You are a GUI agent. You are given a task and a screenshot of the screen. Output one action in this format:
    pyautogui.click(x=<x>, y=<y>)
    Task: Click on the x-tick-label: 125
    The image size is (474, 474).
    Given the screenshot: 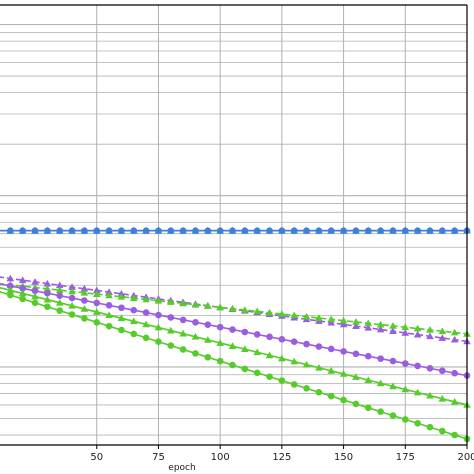 What is the action you would take?
    pyautogui.click(x=281, y=457)
    